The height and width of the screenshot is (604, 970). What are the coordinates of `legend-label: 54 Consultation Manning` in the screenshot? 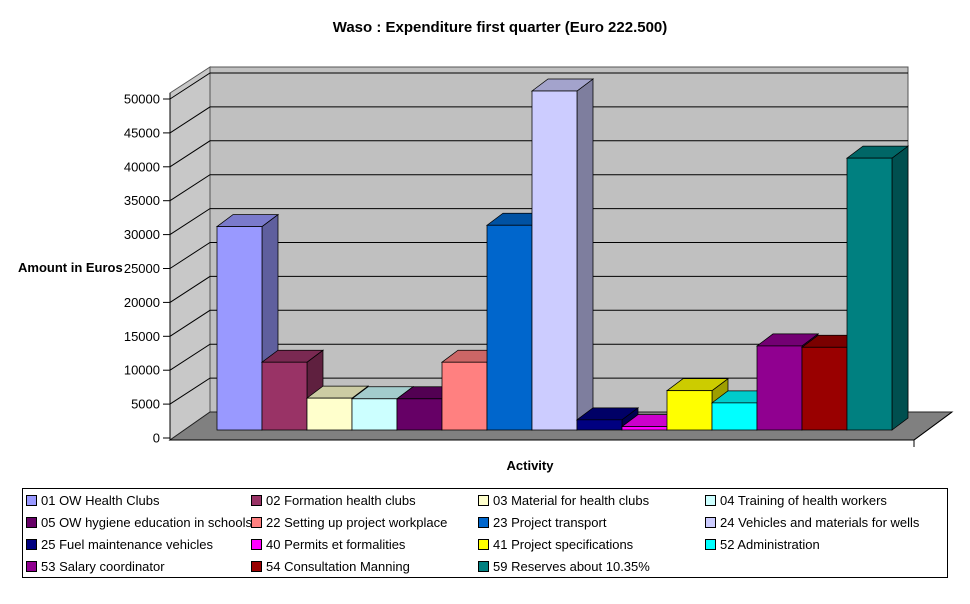 It's located at (338, 566).